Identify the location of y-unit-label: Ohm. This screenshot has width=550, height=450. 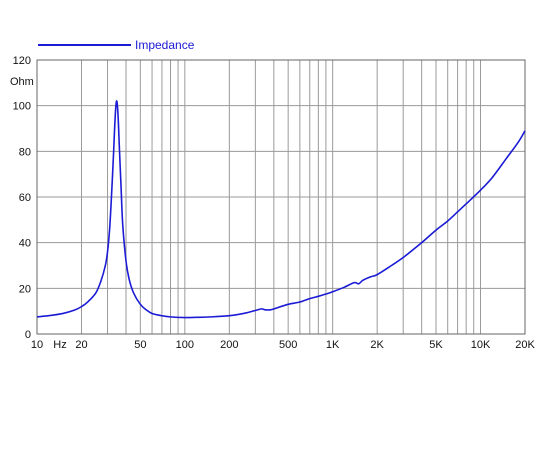
(22, 82).